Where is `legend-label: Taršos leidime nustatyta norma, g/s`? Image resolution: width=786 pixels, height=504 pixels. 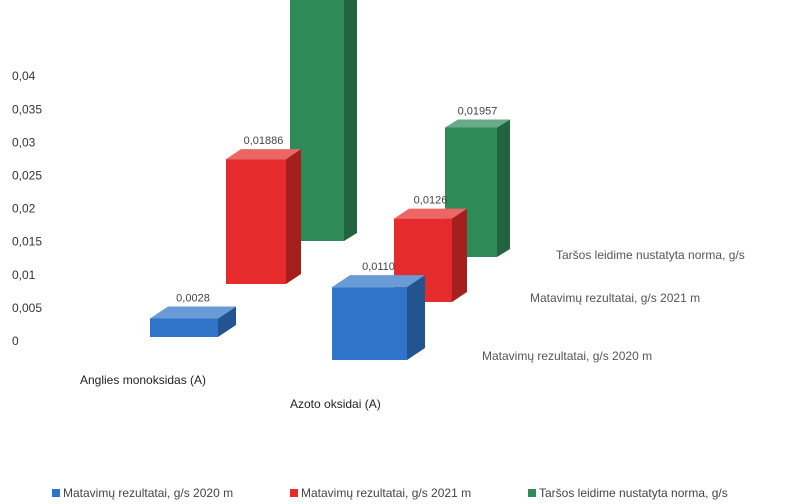
legend-label: Taršos leidime nustatyta norma, g/s is located at coordinates (633, 493).